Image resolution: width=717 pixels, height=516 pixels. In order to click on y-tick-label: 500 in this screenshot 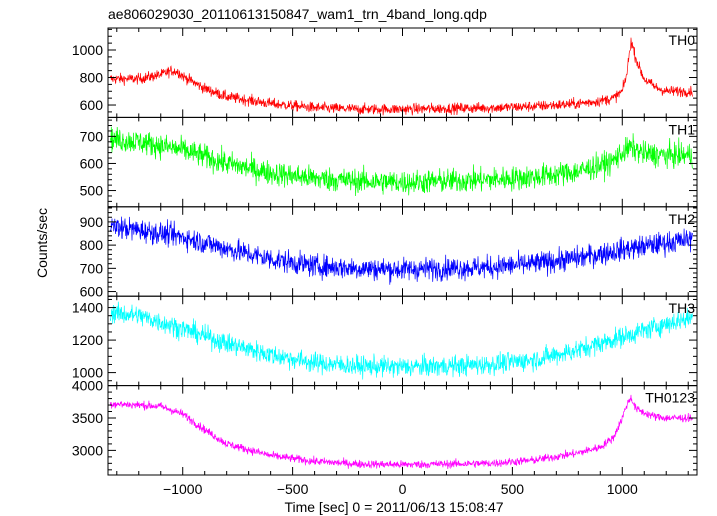, I will do `click(92, 191)`.